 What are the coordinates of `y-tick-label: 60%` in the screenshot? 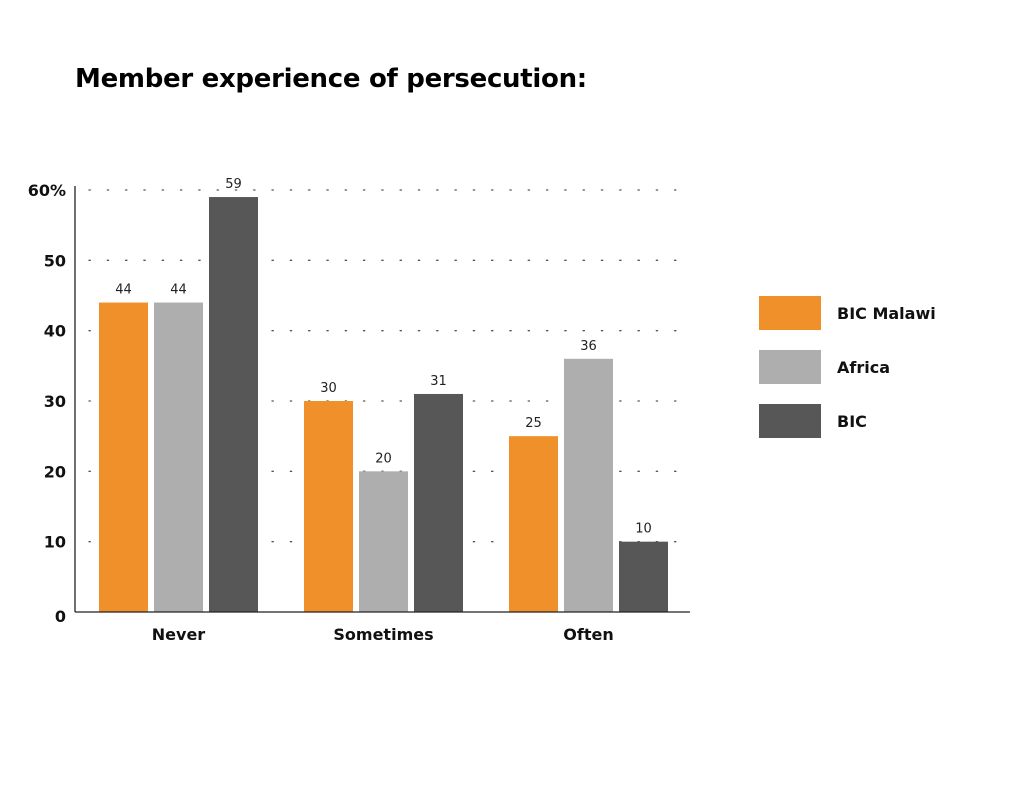 It's located at (47, 190).